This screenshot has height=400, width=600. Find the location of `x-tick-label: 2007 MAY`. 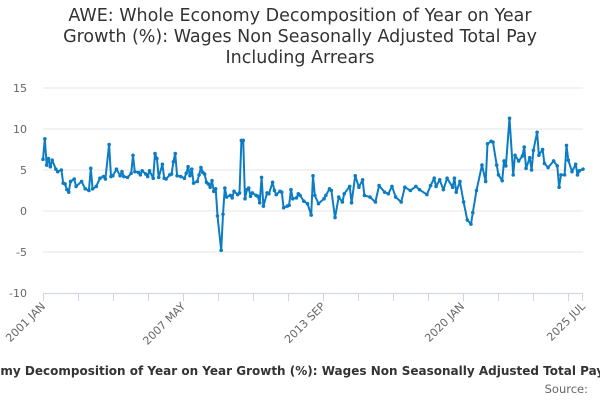

x-tick-label: 2007 MAY is located at coordinates (164, 324).